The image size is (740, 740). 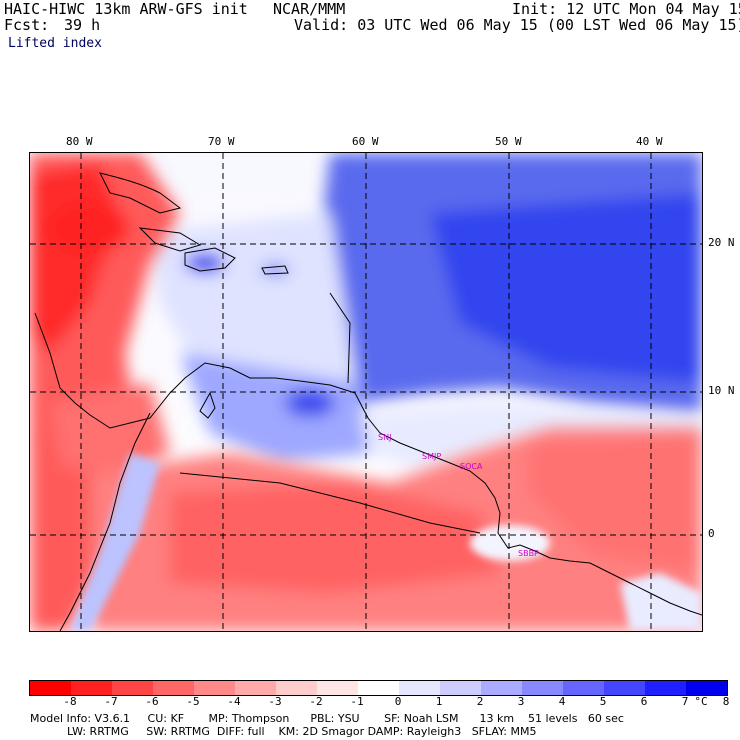 What do you see at coordinates (55, 43) in the screenshot?
I see `field-name: Lifted index` at bounding box center [55, 43].